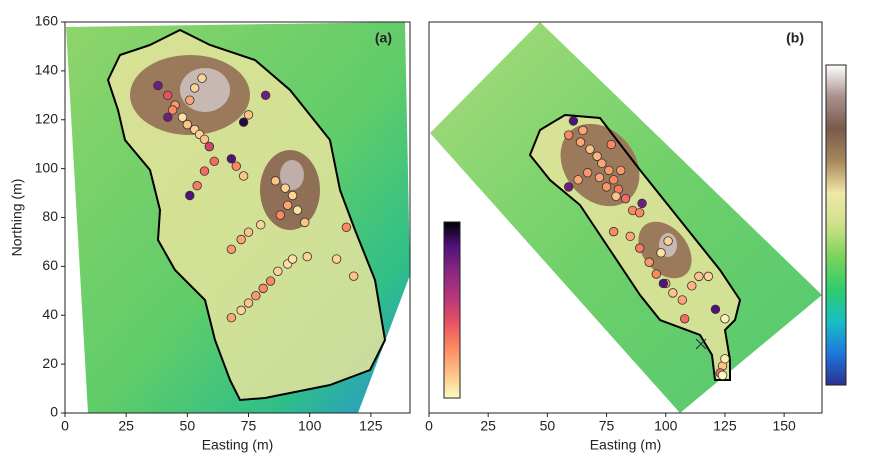 The width and height of the screenshot is (879, 461). I want to click on x-tick-label: 50, so click(548, 426).